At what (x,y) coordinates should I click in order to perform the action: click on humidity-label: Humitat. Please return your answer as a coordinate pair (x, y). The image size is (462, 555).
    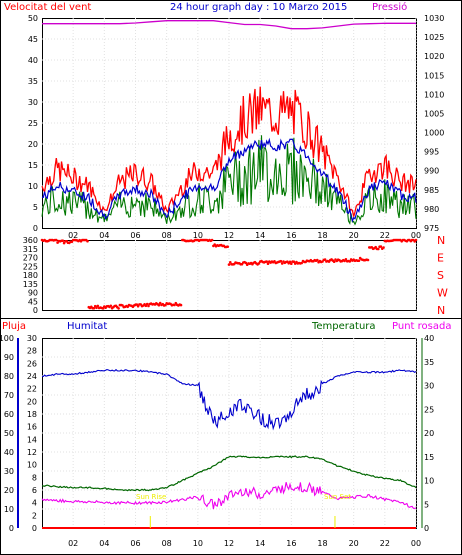
    Looking at the image, I should click on (87, 326).